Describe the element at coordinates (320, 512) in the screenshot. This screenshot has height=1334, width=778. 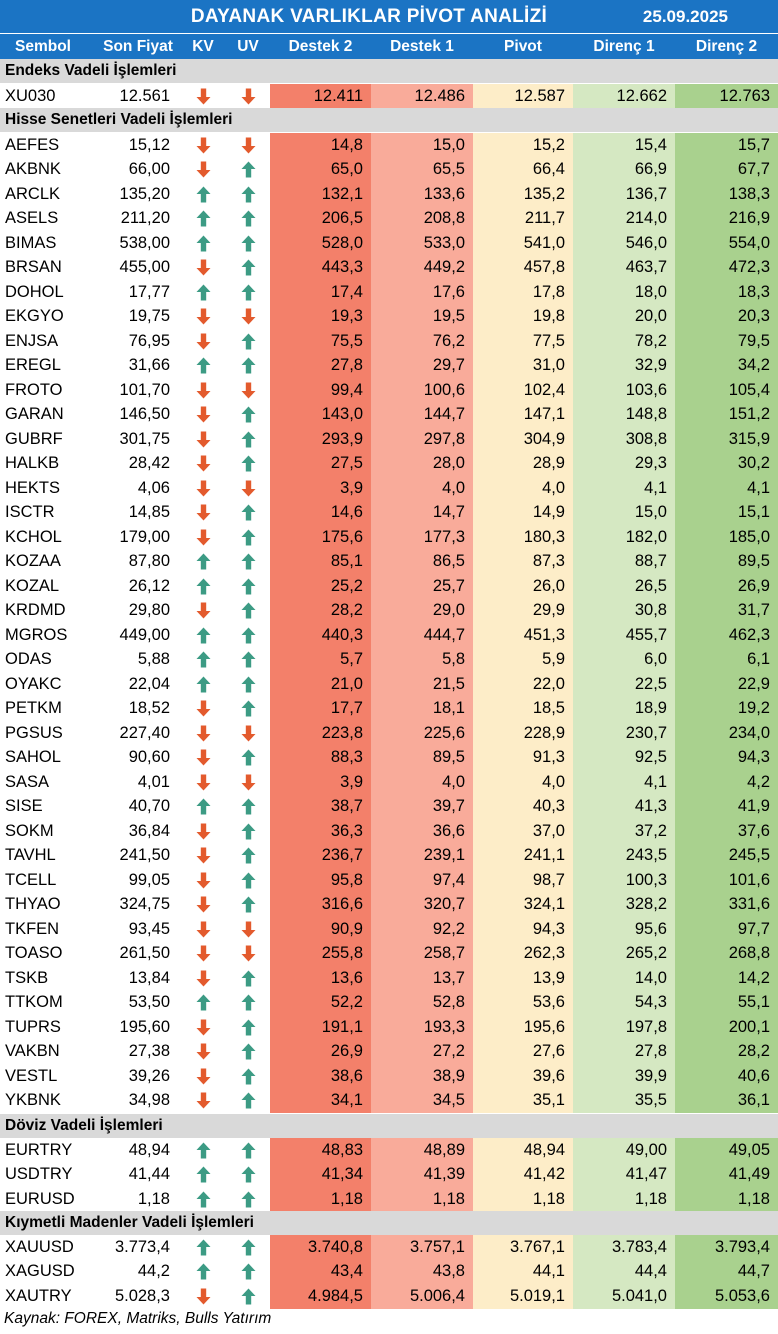
I see `support-2-cell: 14,6` at that location.